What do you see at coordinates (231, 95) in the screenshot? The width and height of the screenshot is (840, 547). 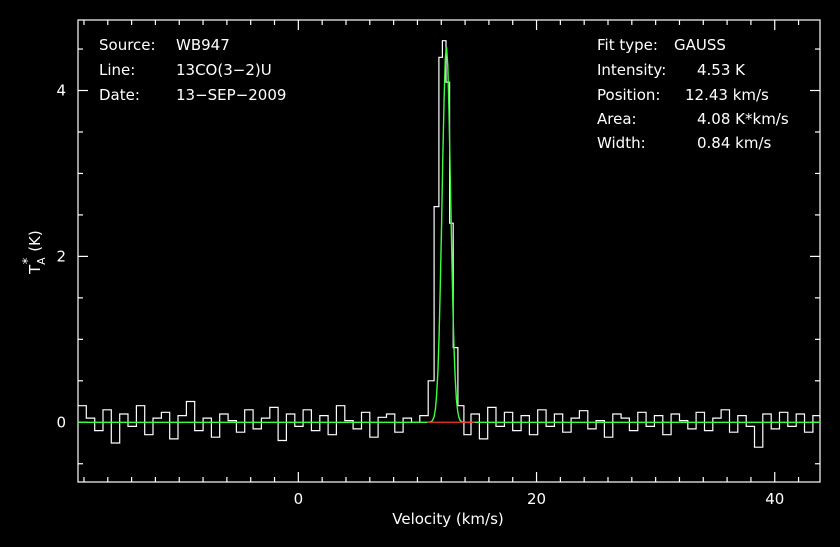 I see `info-date-value: 13−SEP−2009` at bounding box center [231, 95].